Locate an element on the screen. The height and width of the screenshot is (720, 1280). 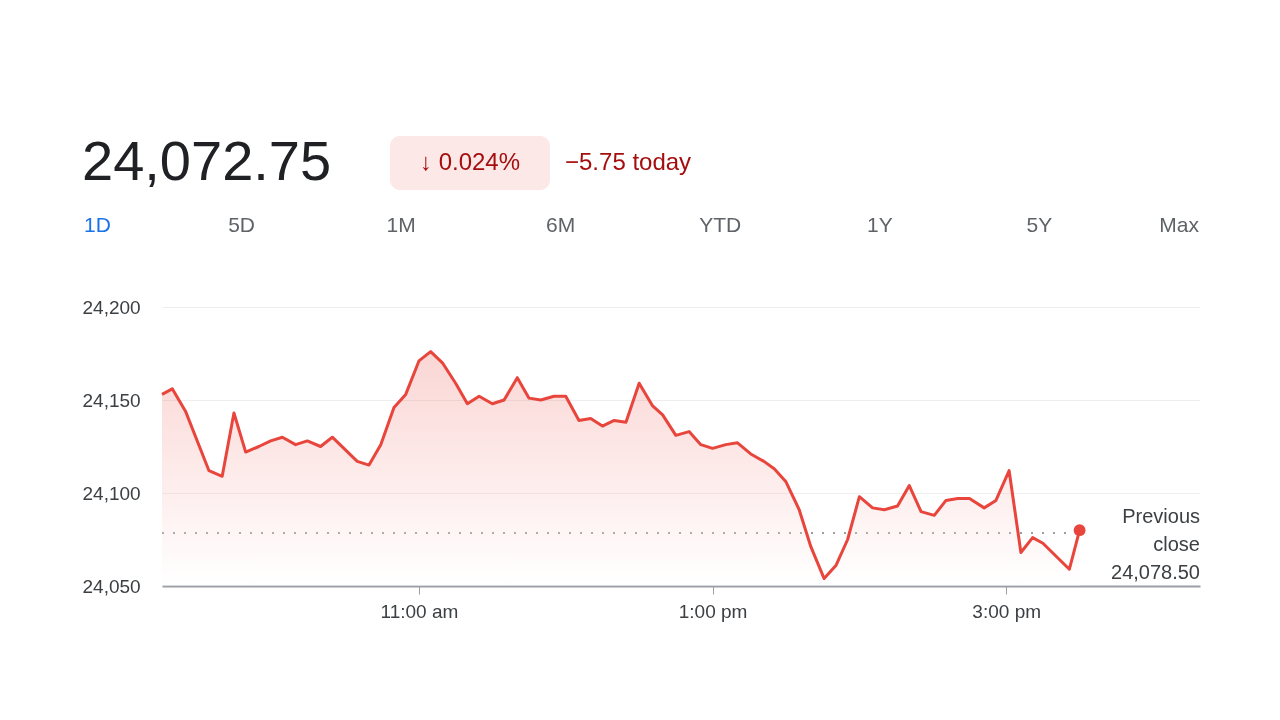
ref-line-label: Previous close 24,078.50 is located at coordinates (1155, 543).